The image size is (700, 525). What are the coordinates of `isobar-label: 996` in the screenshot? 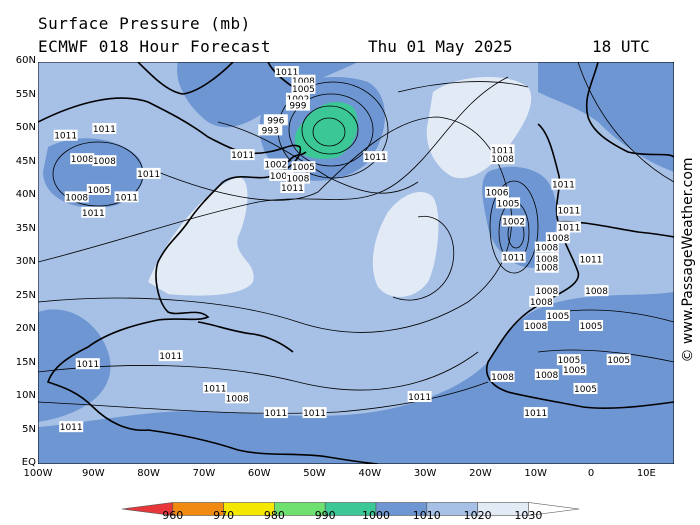 It's located at (275, 120).